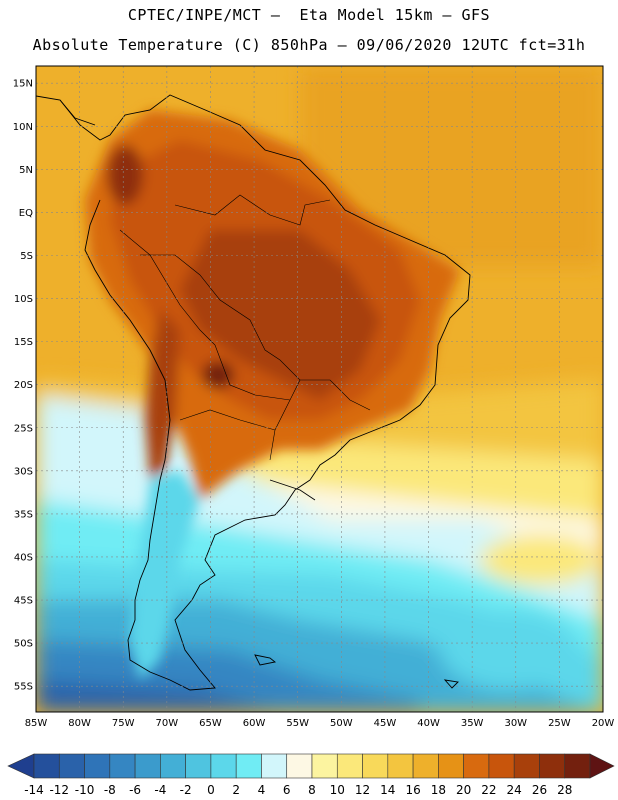 The width and height of the screenshot is (618, 800). I want to click on colorbar-min-arrow, so click(21, 766).